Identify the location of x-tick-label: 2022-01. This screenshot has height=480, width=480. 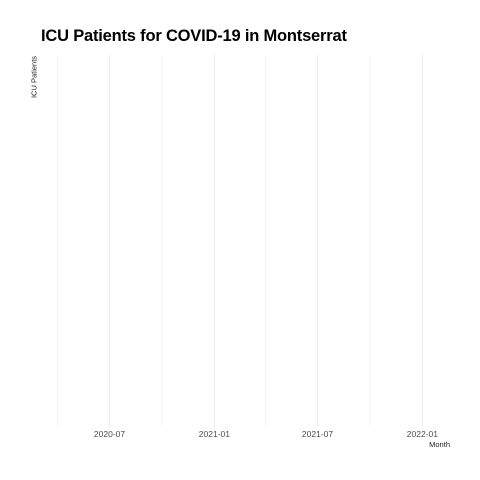
(422, 434).